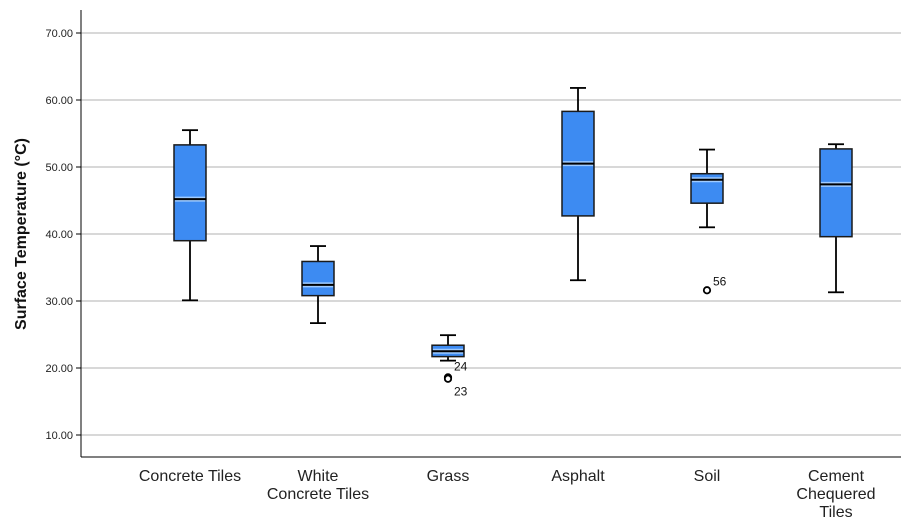 This screenshot has height=518, width=901. Describe the element at coordinates (59, 34) in the screenshot. I see `y-tick-label: 70.00` at that location.